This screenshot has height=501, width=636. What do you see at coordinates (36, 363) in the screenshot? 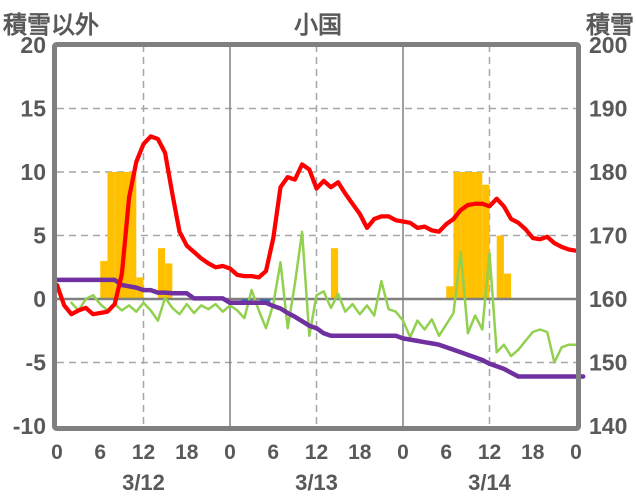
I see `left-axis-tick-label: -5` at bounding box center [36, 363].